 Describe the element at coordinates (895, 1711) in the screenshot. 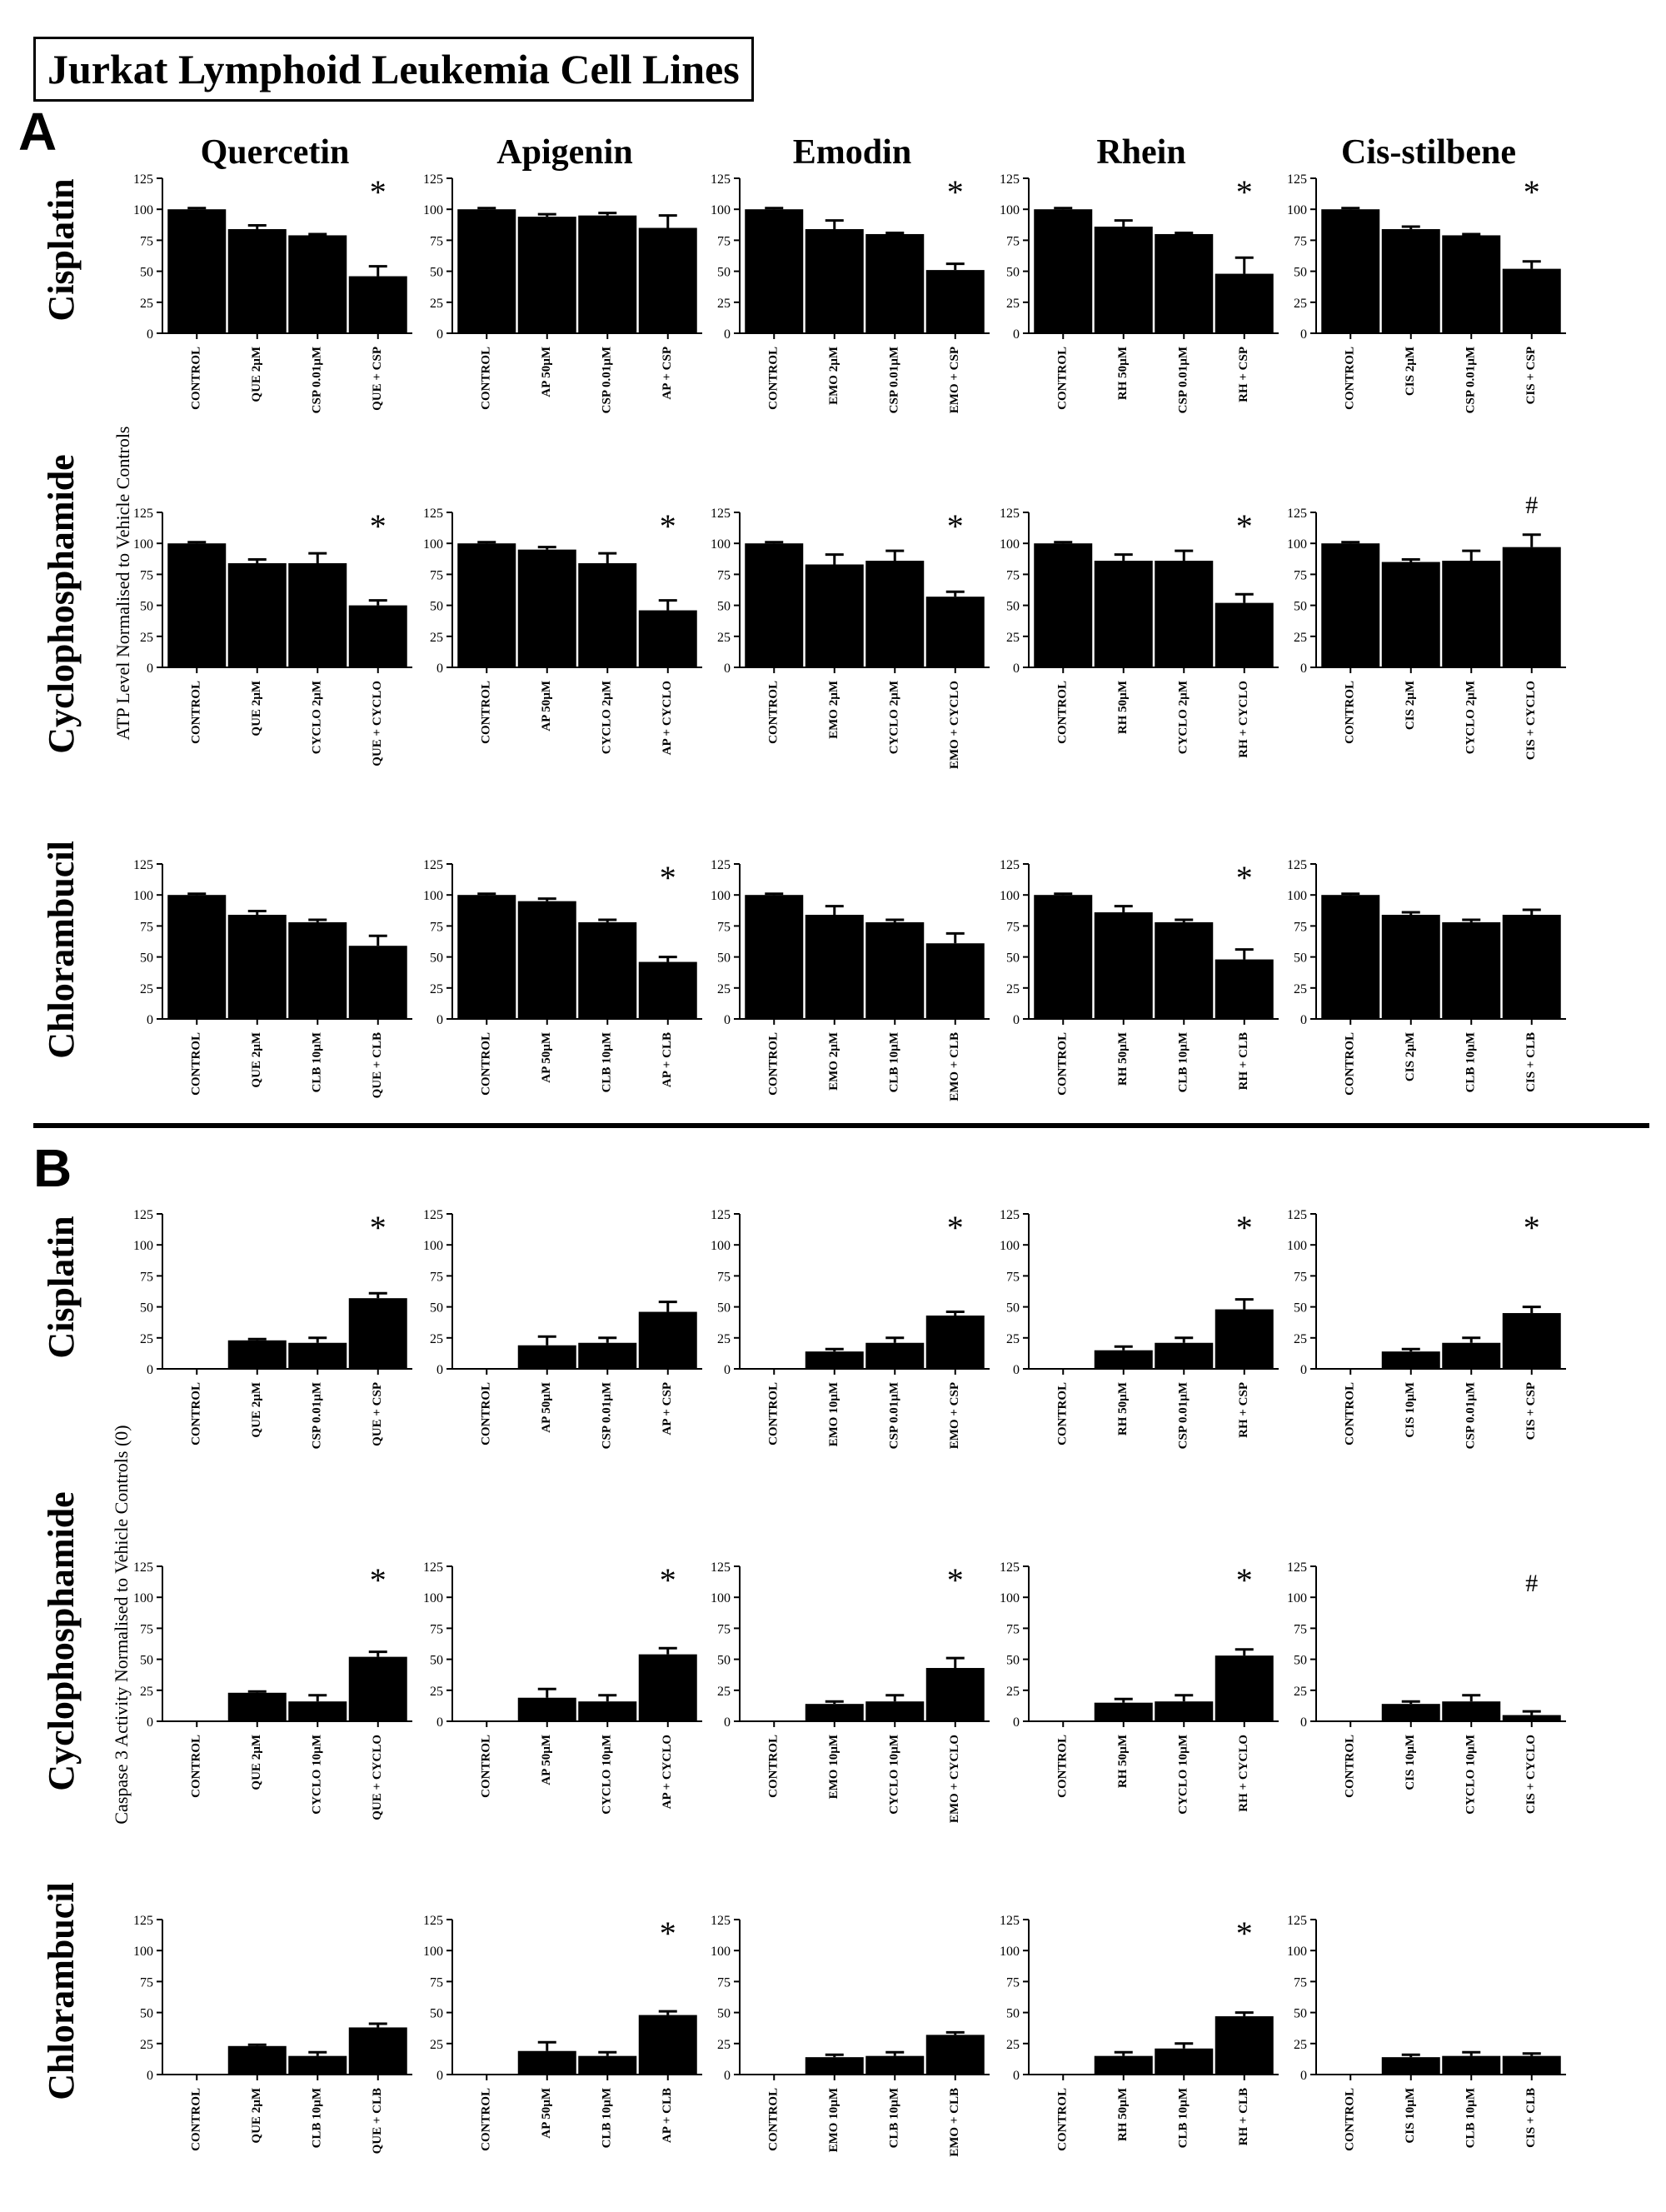

I see `bar-cyclo-10-m` at that location.